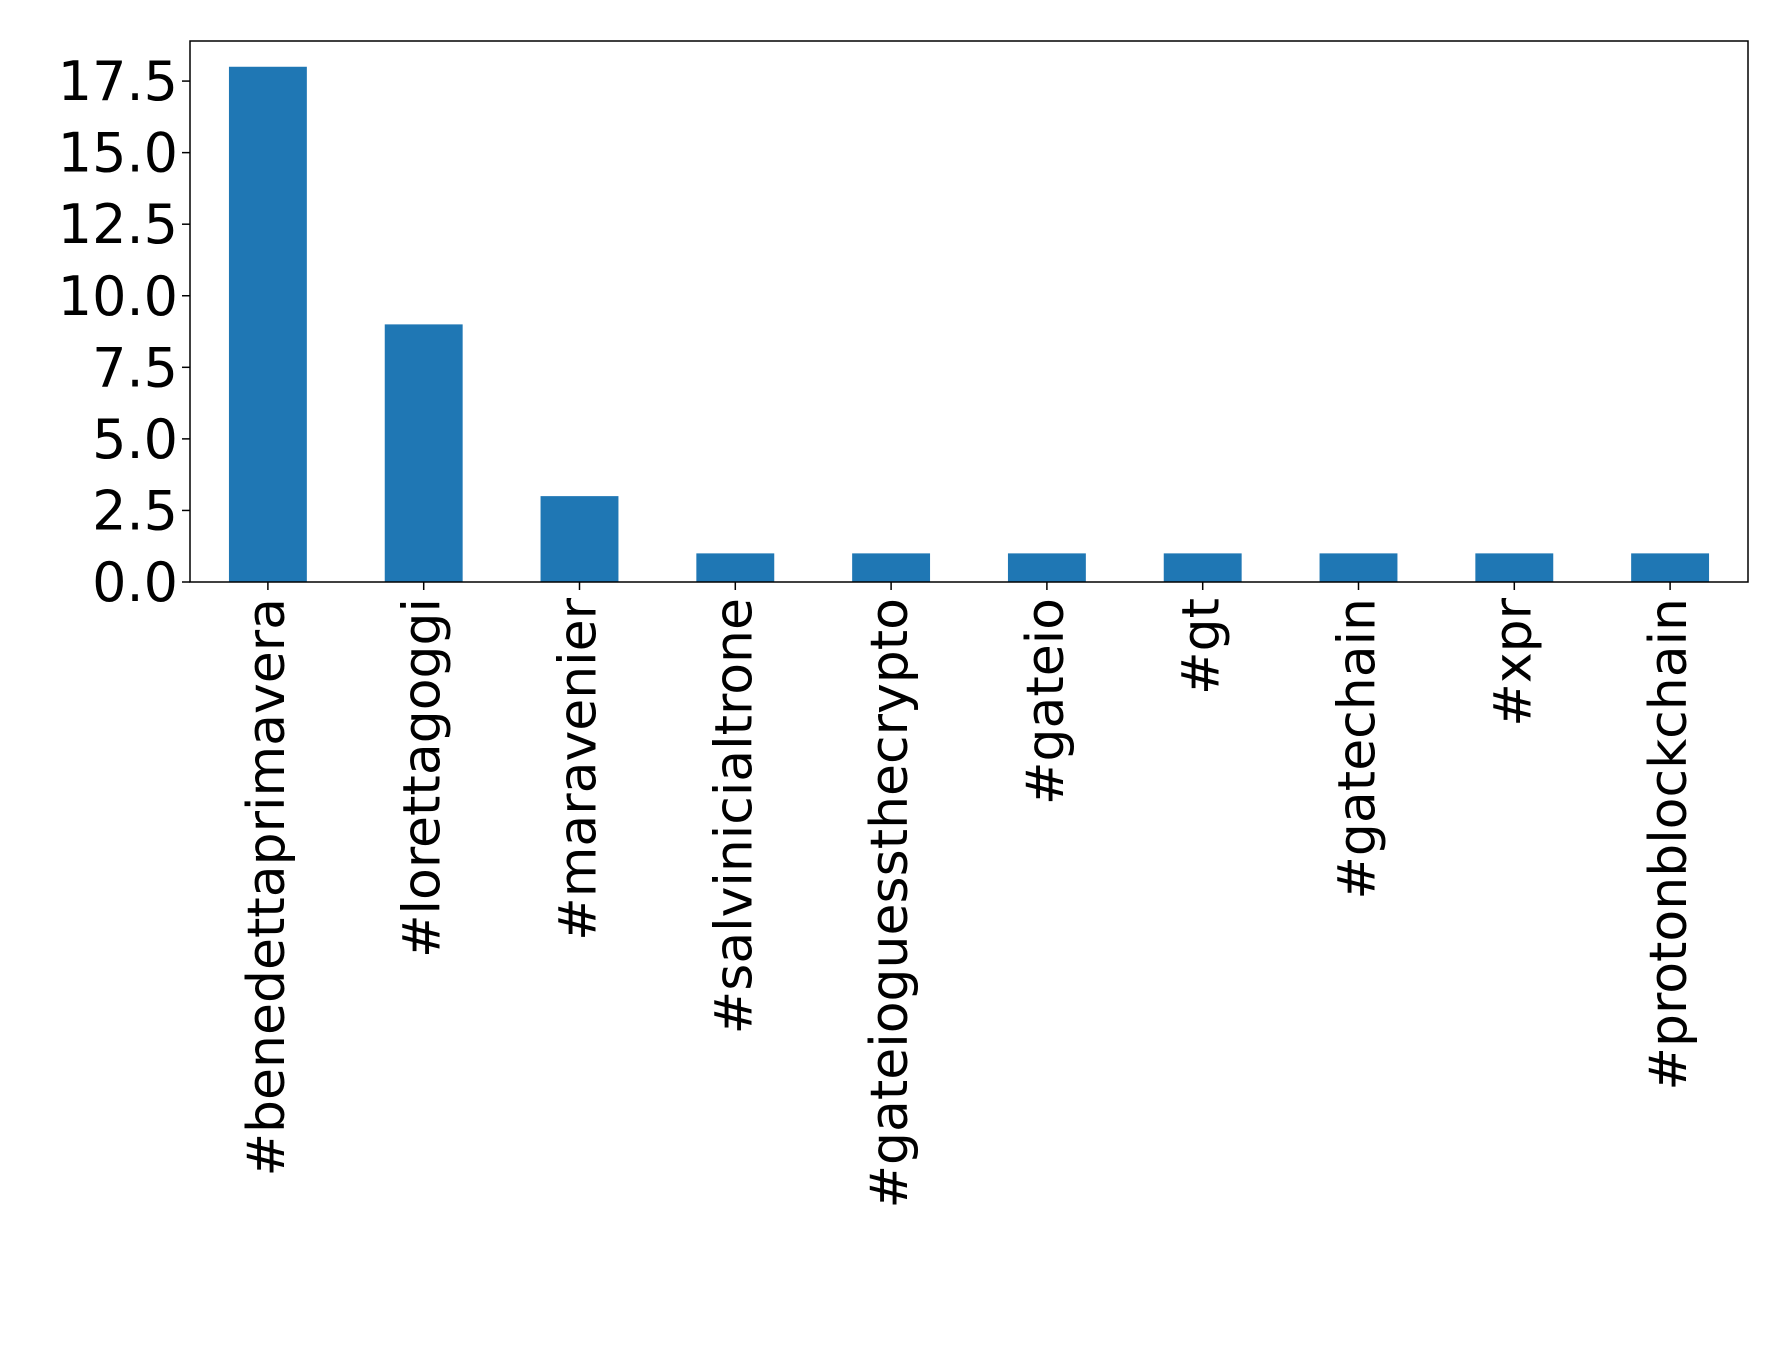 This screenshot has width=1778, height=1362. Describe the element at coordinates (1202, 646) in the screenshot. I see `x-tick-label: #gt` at that location.